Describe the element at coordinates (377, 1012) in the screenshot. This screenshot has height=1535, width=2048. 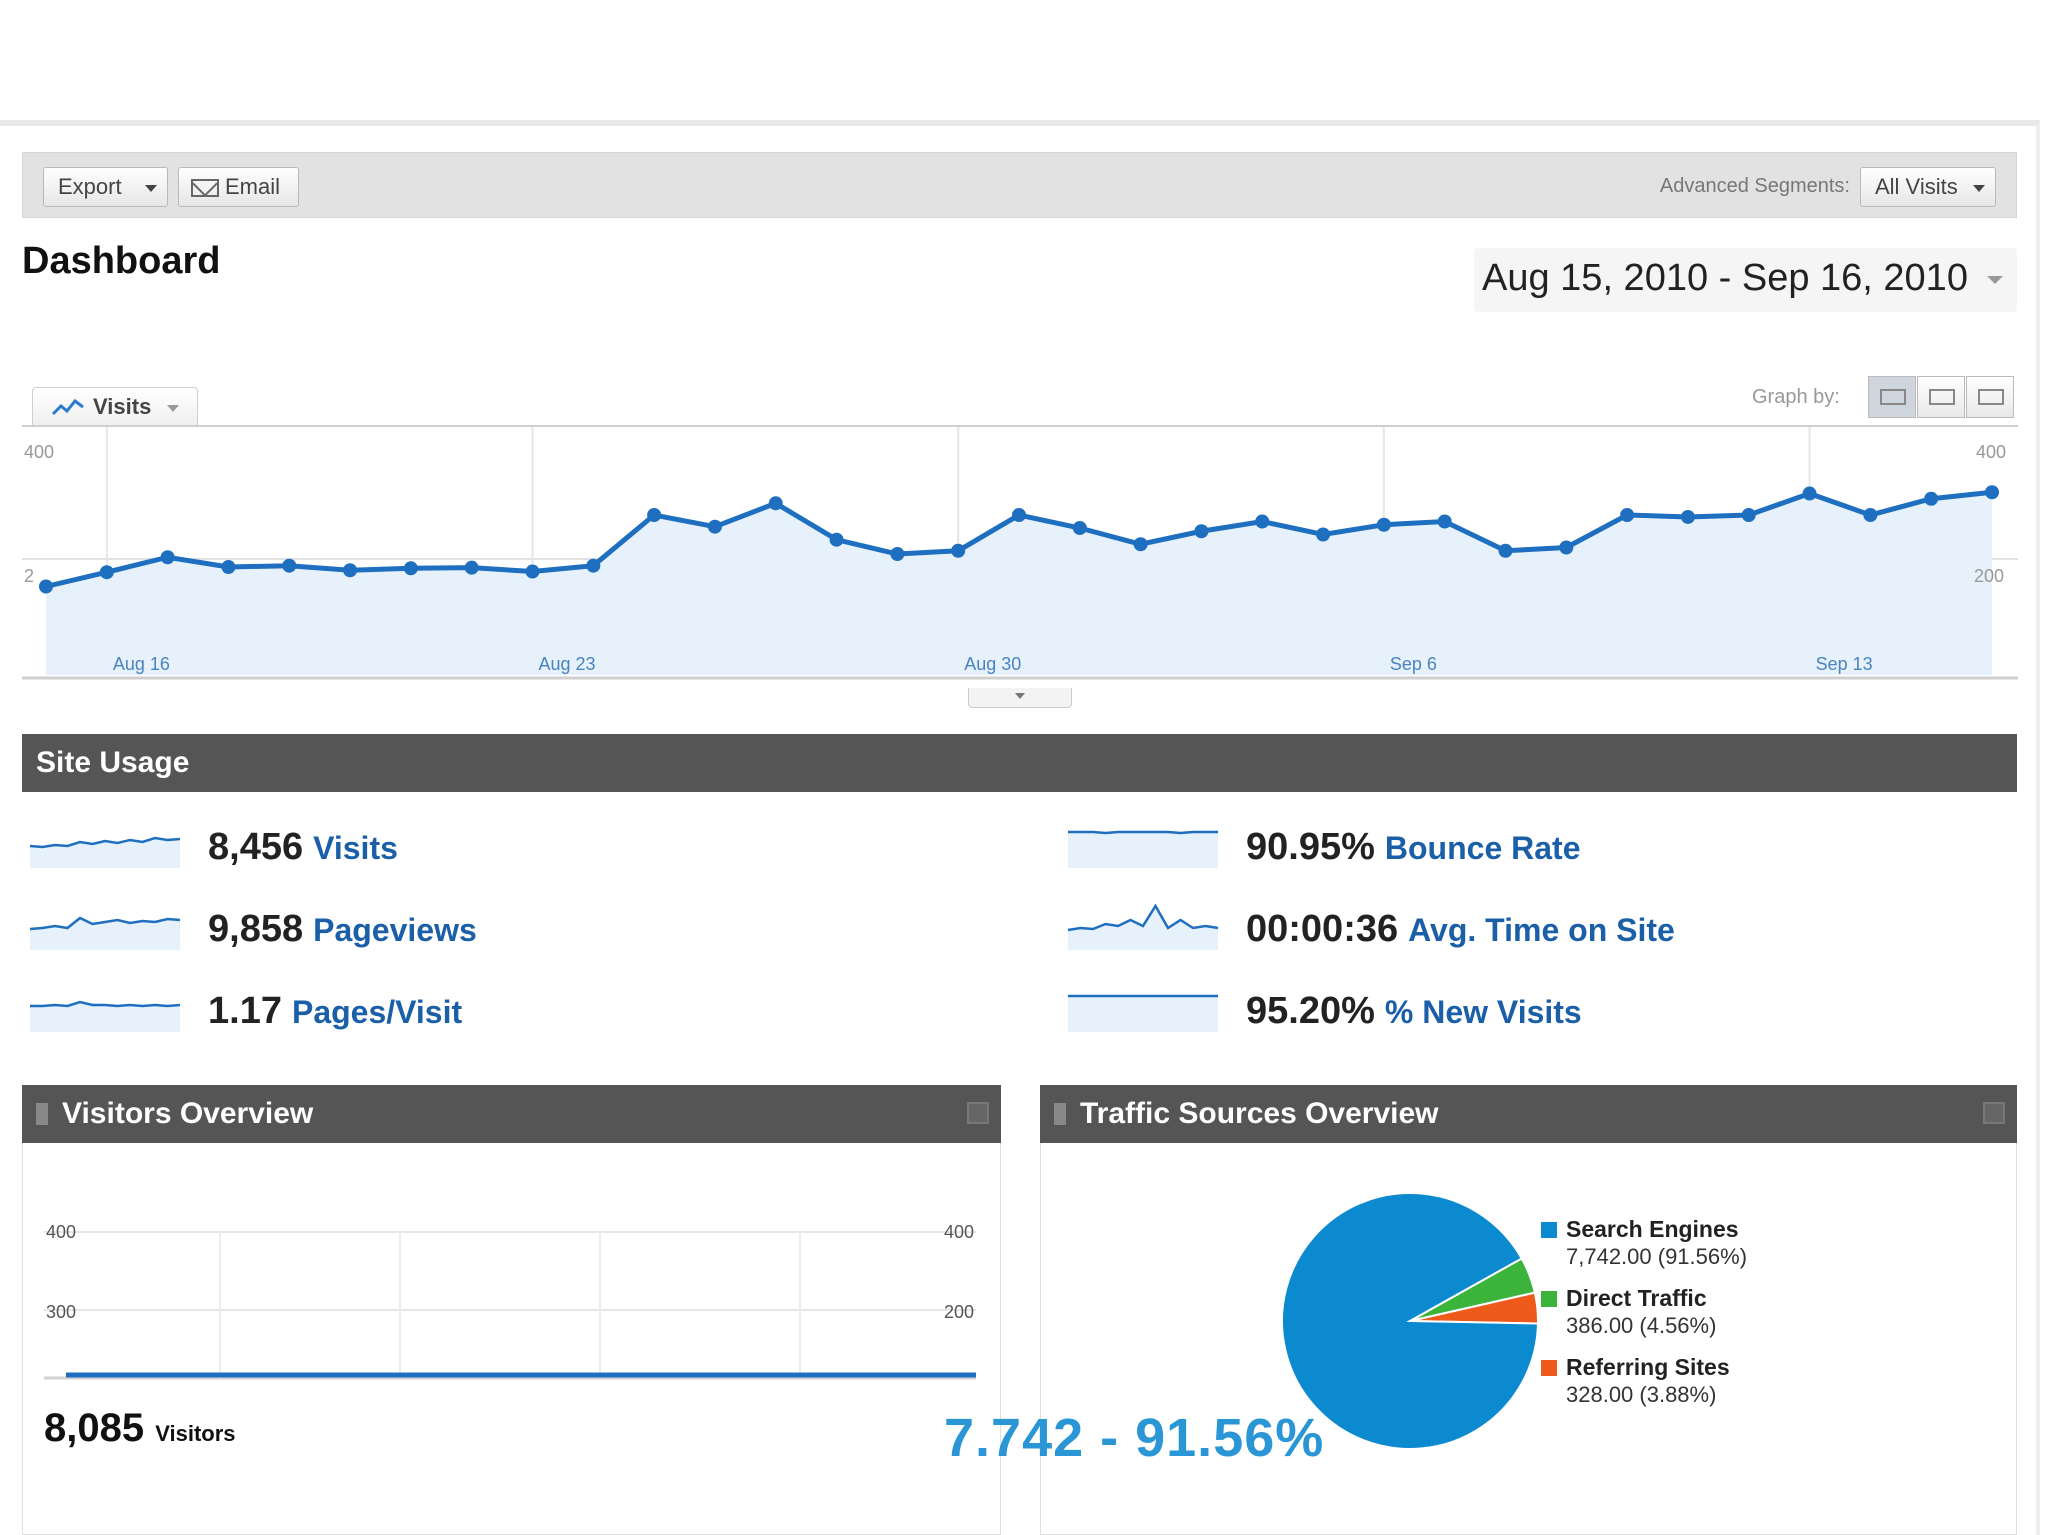
I see `metric-link: Pages/Visit` at that location.